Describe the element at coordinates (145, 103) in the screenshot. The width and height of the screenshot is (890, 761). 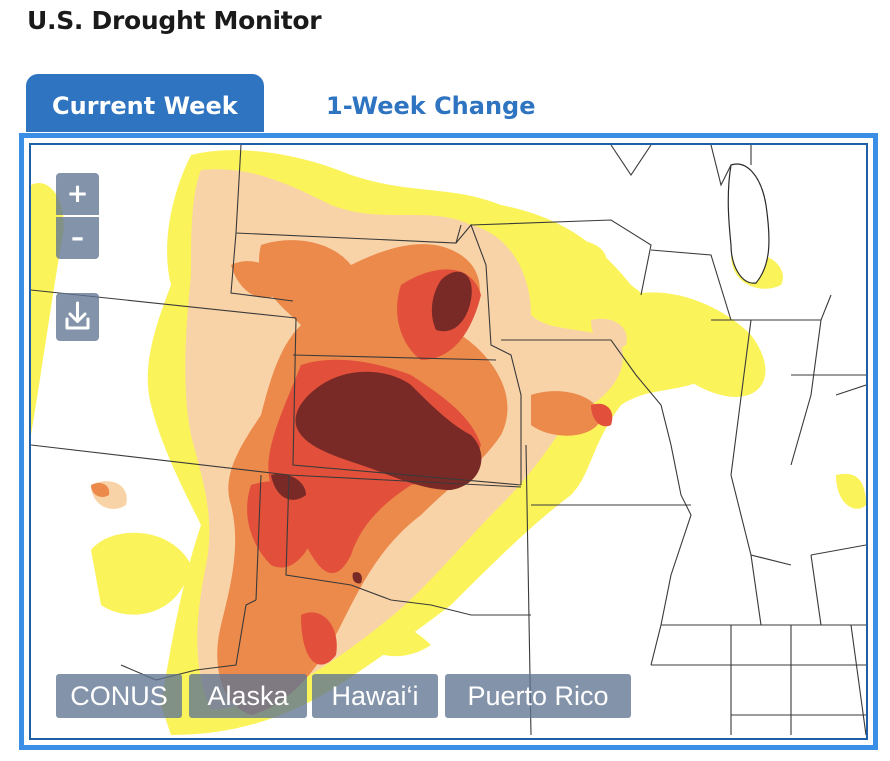
I see `tab-current-week: Current Week` at that location.